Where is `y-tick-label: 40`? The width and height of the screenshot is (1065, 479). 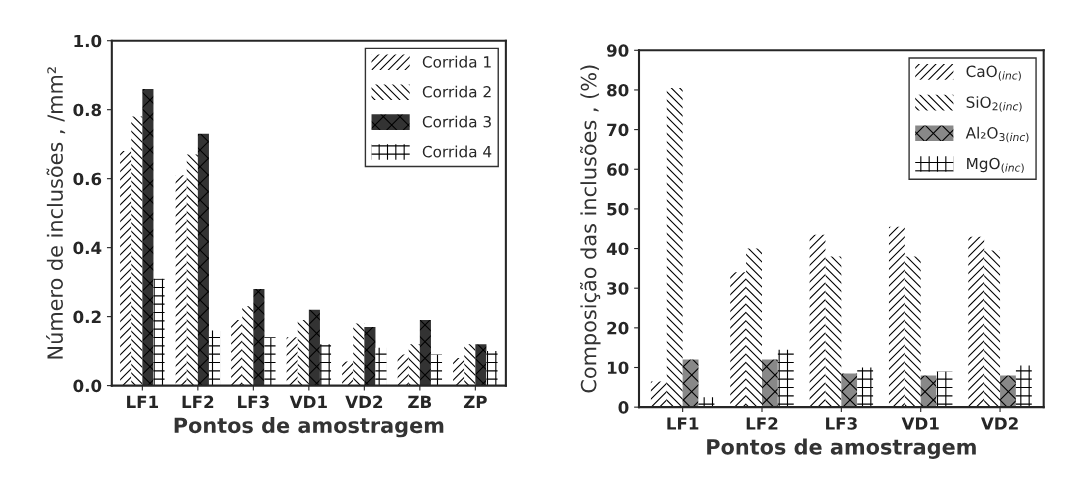
y-tick-label: 40 is located at coordinates (617, 249).